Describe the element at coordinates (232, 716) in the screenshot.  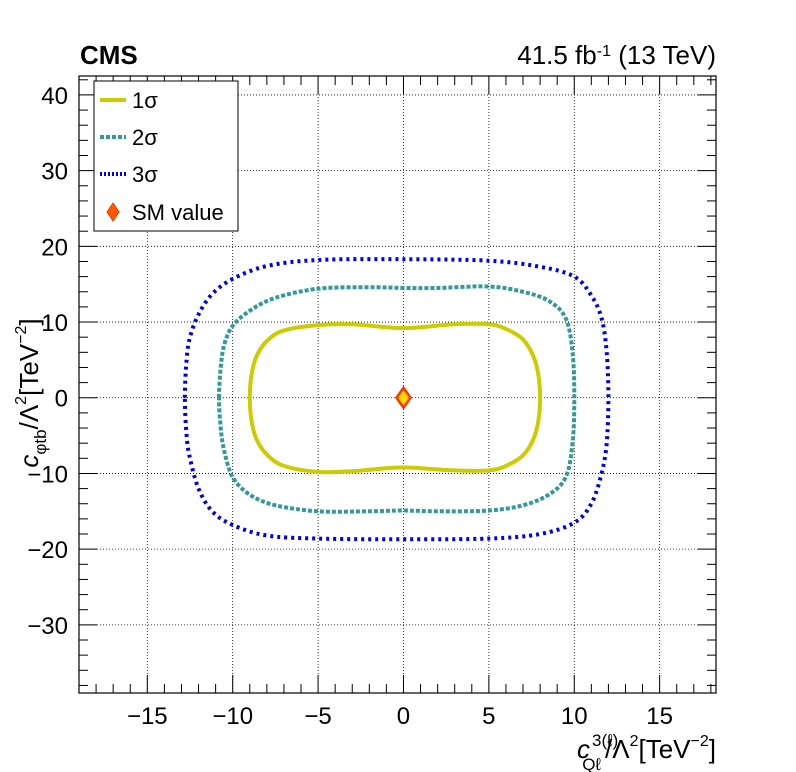
I see `x-tick-label: −10` at that location.